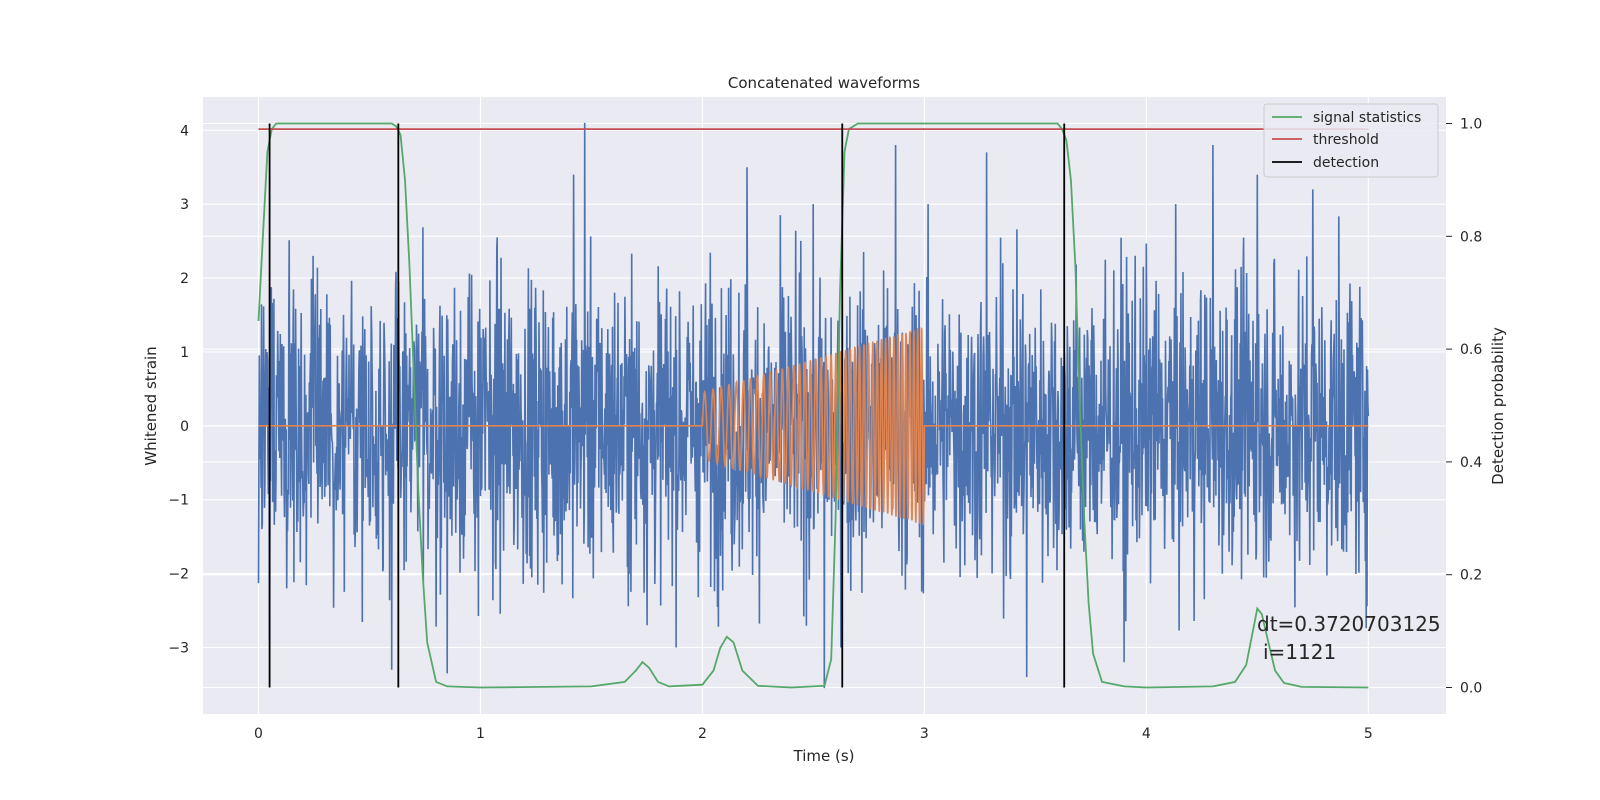 The image size is (1600, 800). What do you see at coordinates (1368, 734) in the screenshot?
I see `x-tick-label: 5` at bounding box center [1368, 734].